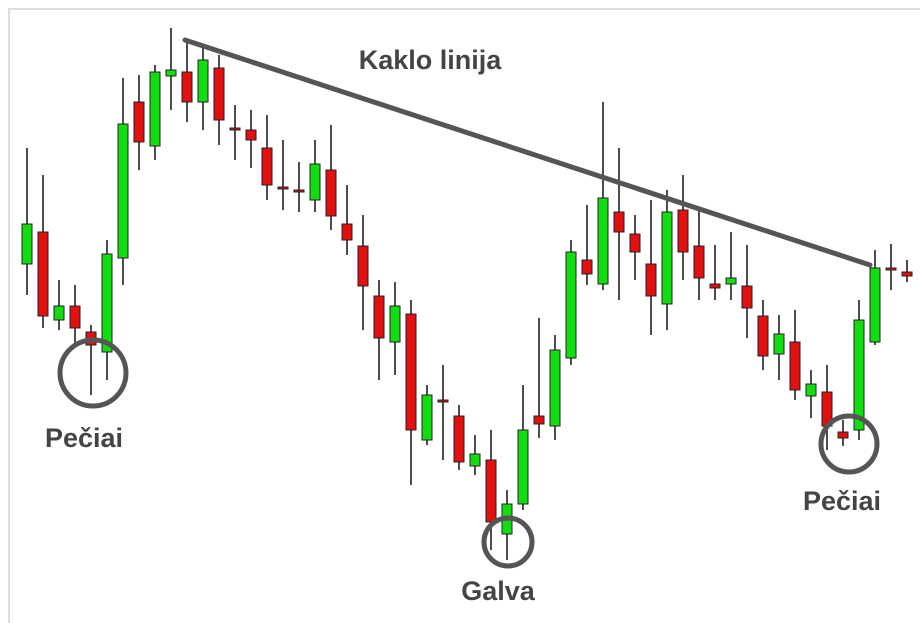  What do you see at coordinates (498, 591) in the screenshot?
I see `annotation: Galva` at bounding box center [498, 591].